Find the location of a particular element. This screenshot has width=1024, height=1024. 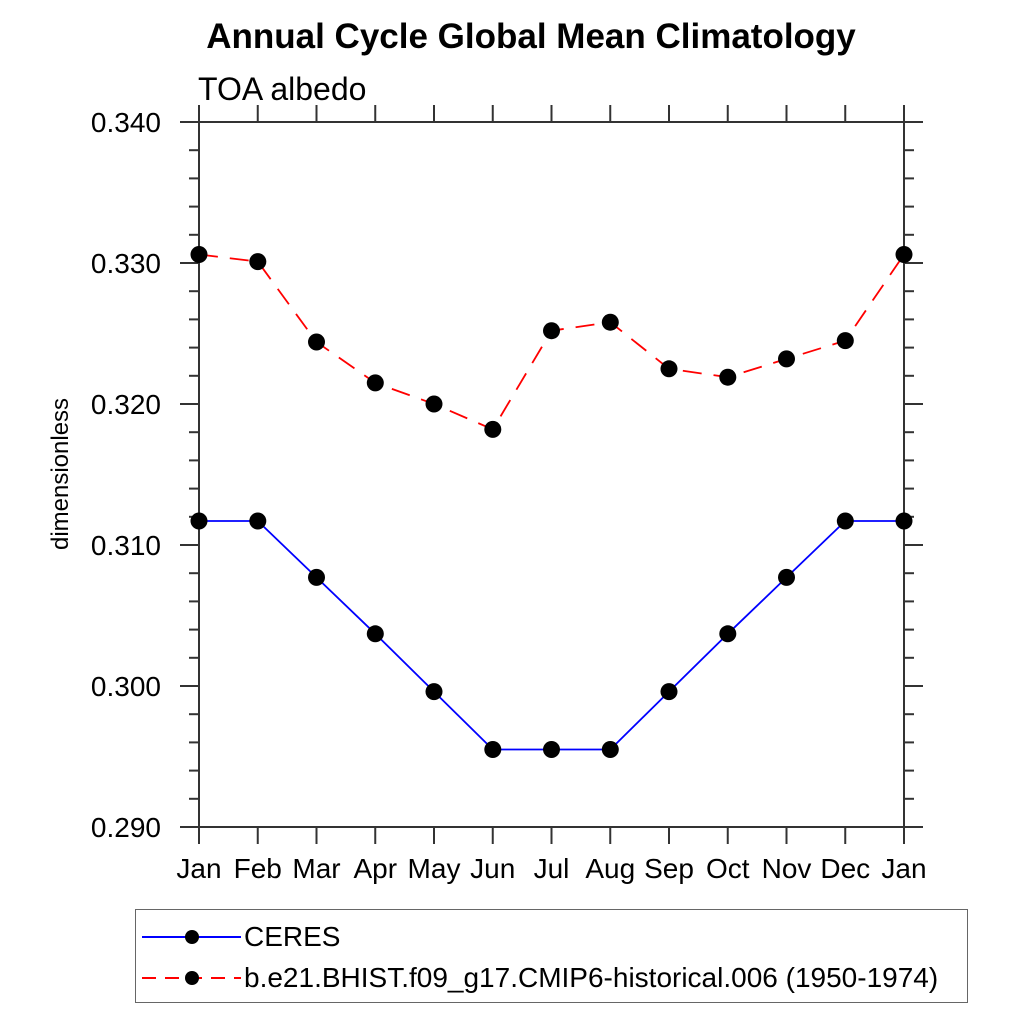

chart-subtitle: TOA albedo is located at coordinates (282, 89).